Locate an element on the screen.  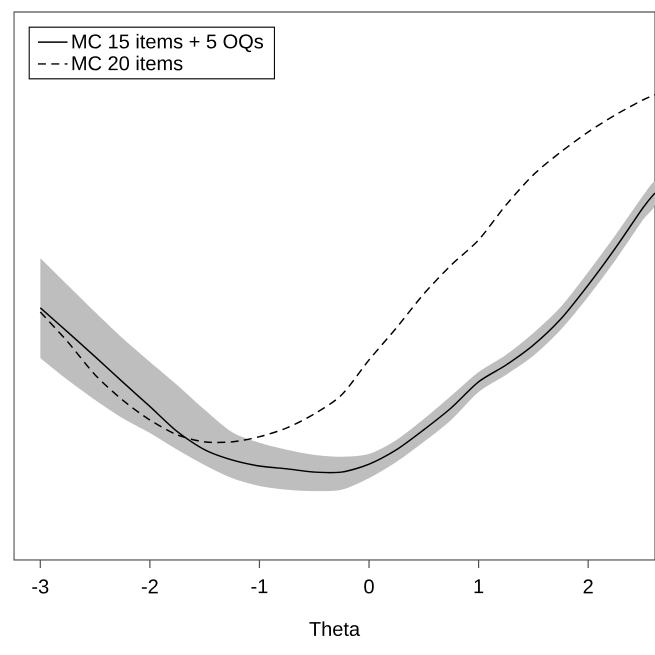
legend-label: MC 20 items is located at coordinates (127, 63).